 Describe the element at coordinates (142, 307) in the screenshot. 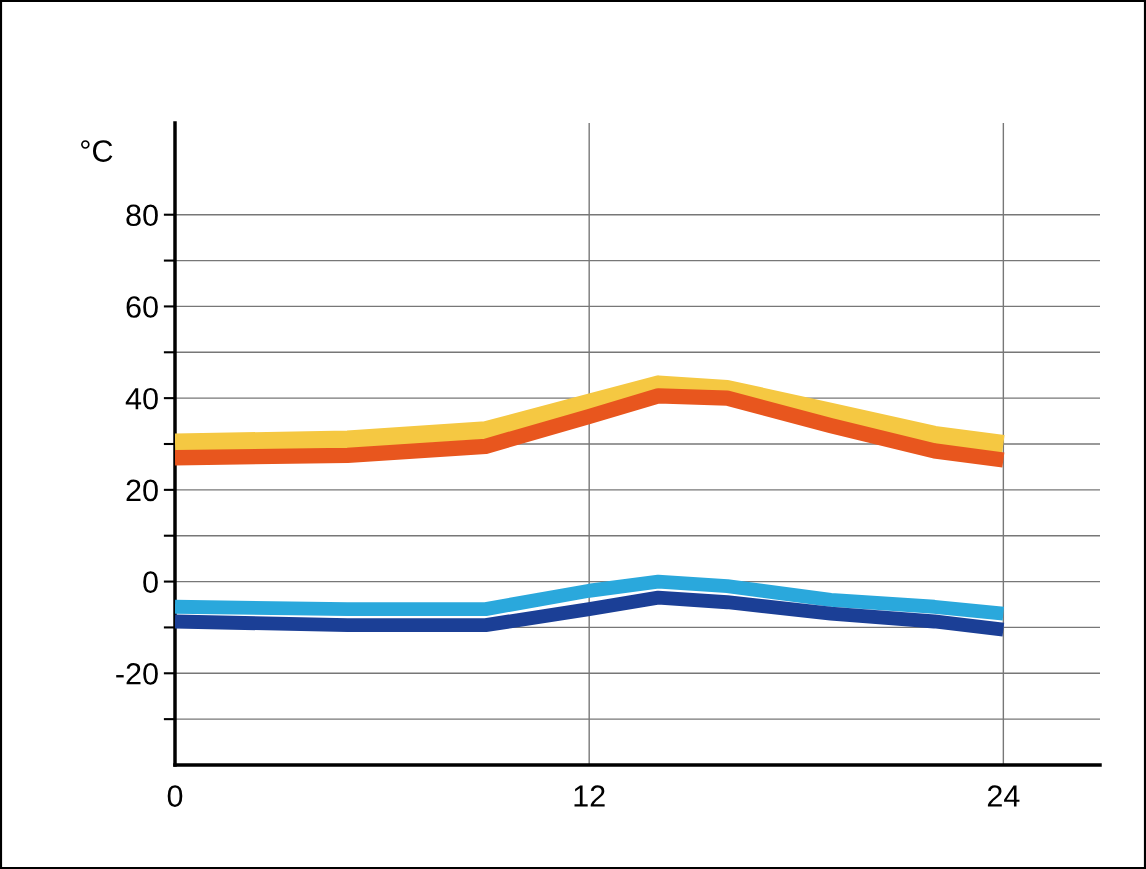

I see `y-tick-label: 60` at that location.